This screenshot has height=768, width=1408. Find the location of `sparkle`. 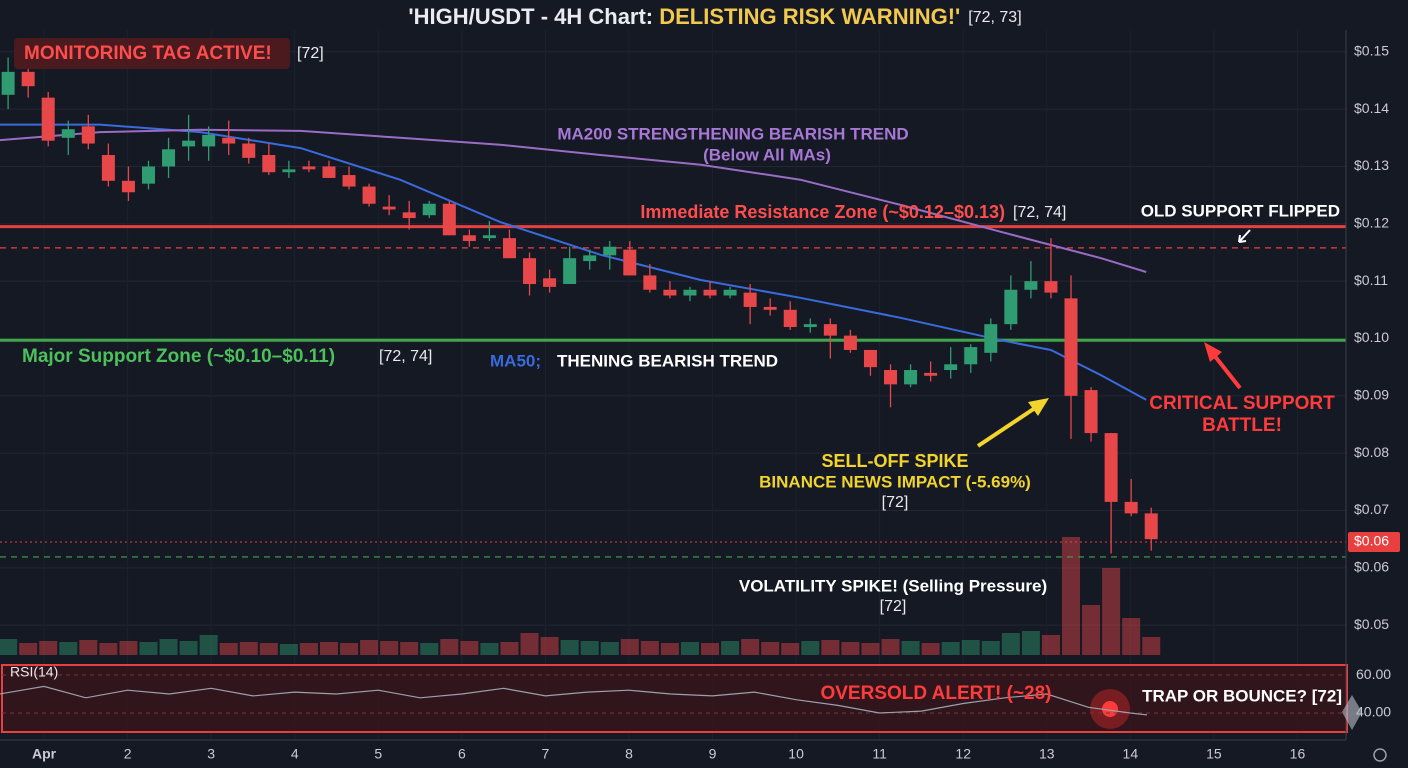

sparkle is located at coordinates (1352, 712).